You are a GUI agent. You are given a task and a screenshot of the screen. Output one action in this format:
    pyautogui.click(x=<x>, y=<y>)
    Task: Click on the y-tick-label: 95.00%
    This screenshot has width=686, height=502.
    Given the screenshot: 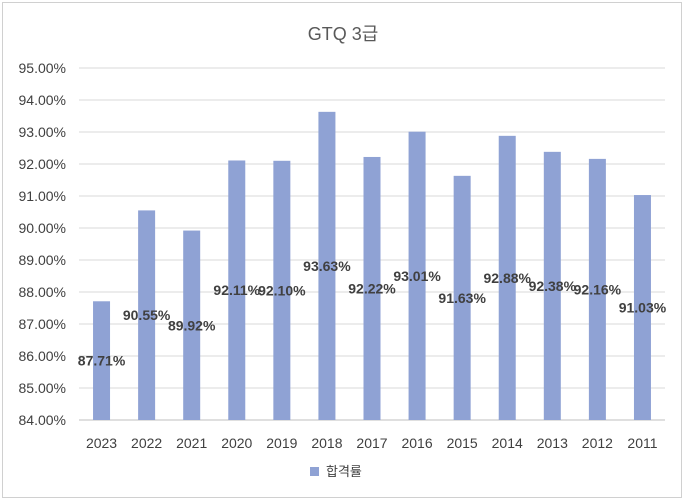 What is the action you would take?
    pyautogui.click(x=42, y=68)
    